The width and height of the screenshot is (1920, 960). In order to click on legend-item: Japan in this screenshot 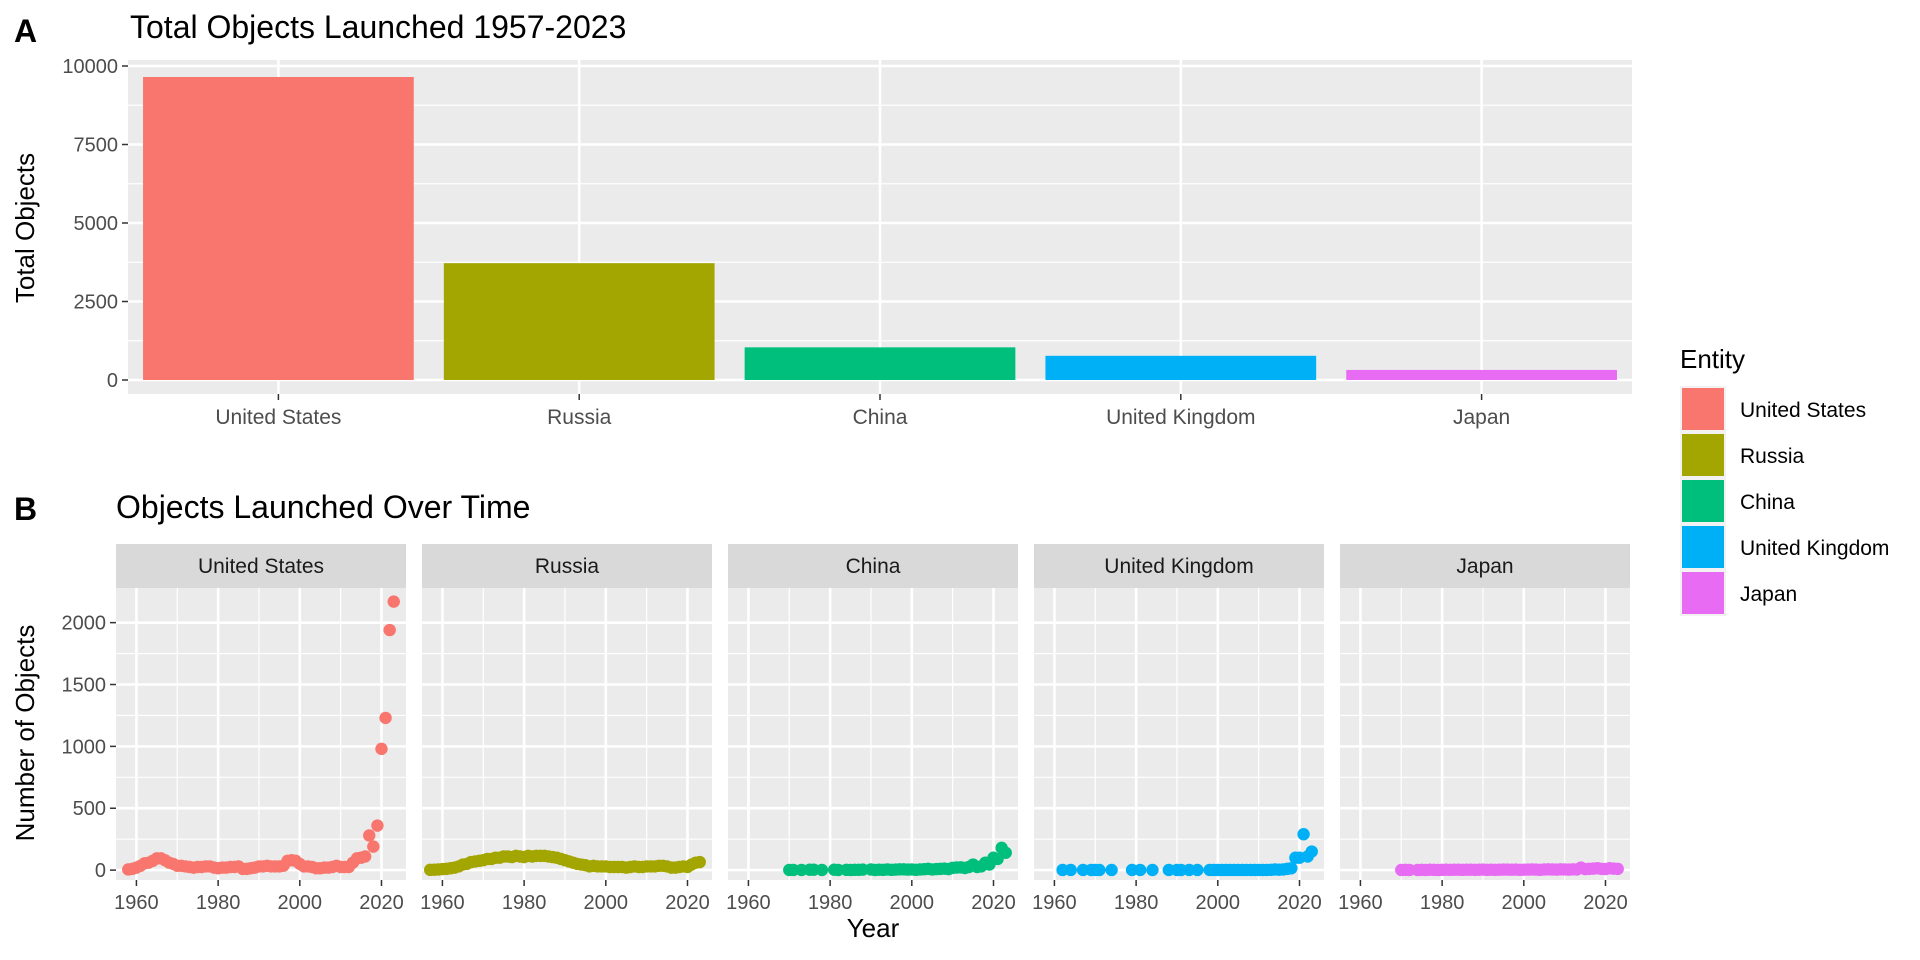, I will do `click(1738, 593)`.